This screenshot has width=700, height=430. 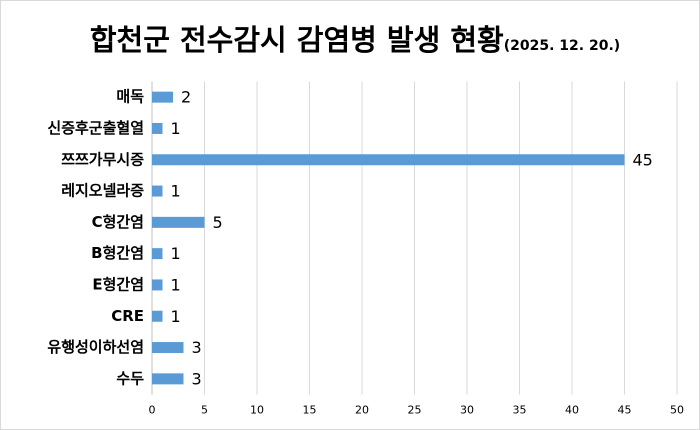 I want to click on data-label: 5, so click(x=218, y=222).